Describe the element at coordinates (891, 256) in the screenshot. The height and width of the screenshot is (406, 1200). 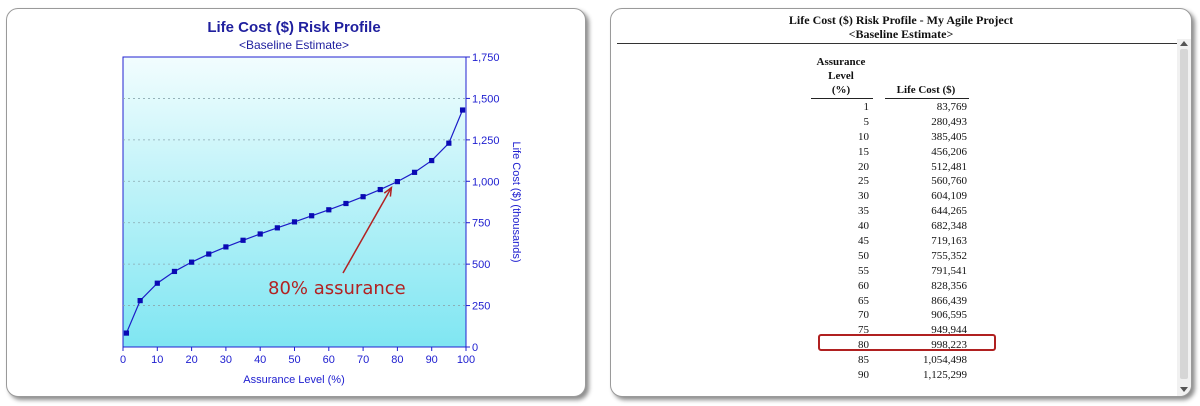
I see `table-row: 50 755,352` at that location.